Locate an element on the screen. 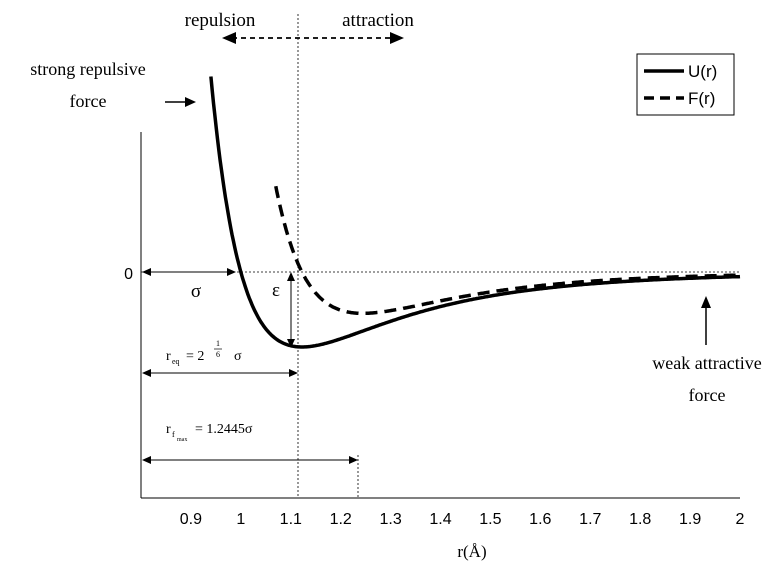 The image size is (779, 569). svg-text: f is located at coordinates (173, 434).